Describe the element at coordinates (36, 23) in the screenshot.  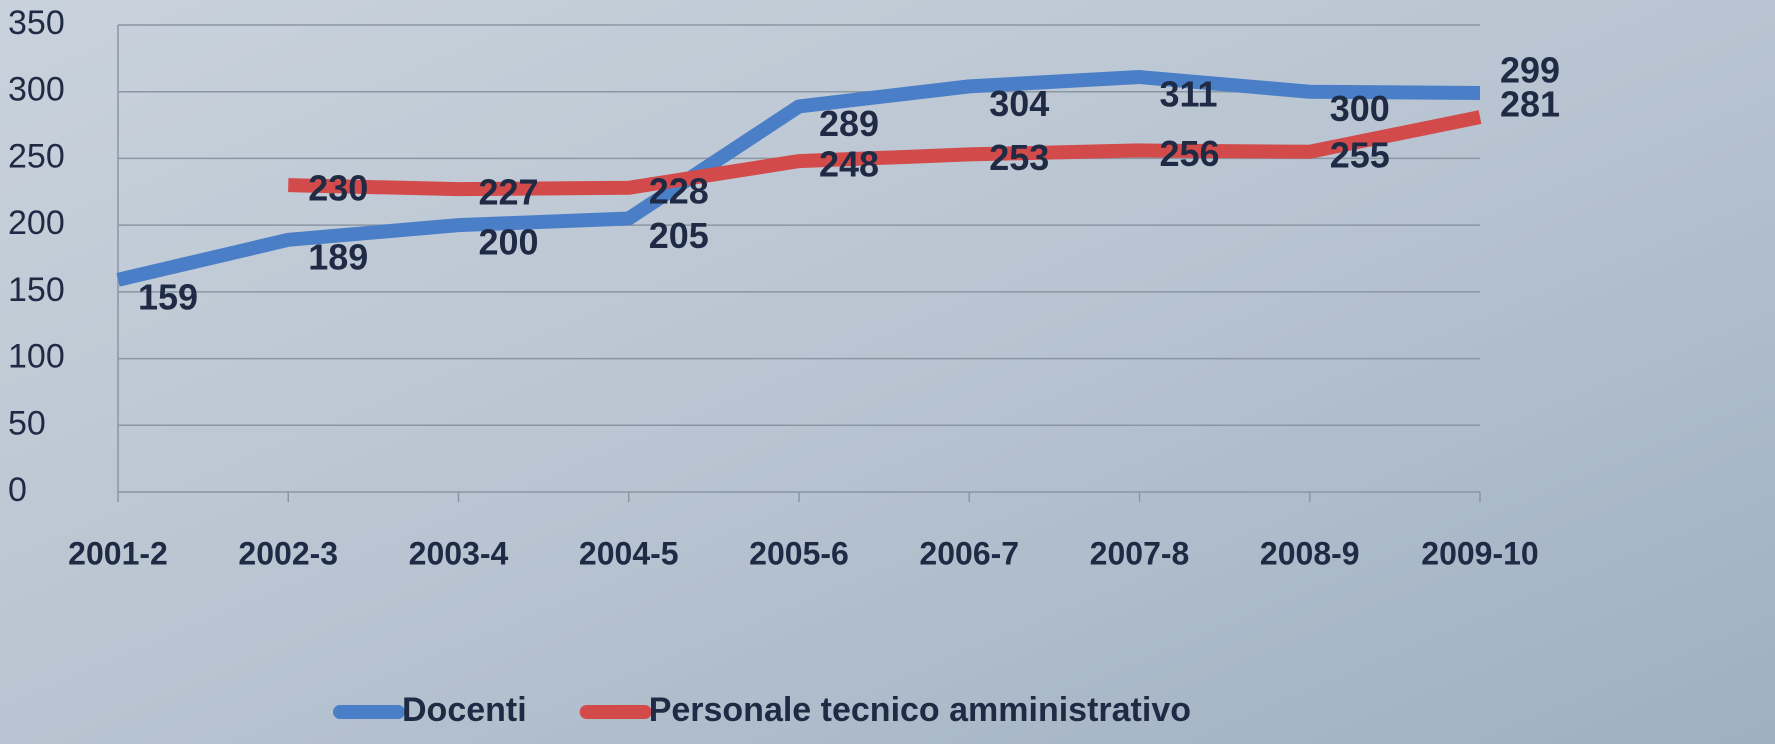
I see `y-tick-label: 350` at that location.